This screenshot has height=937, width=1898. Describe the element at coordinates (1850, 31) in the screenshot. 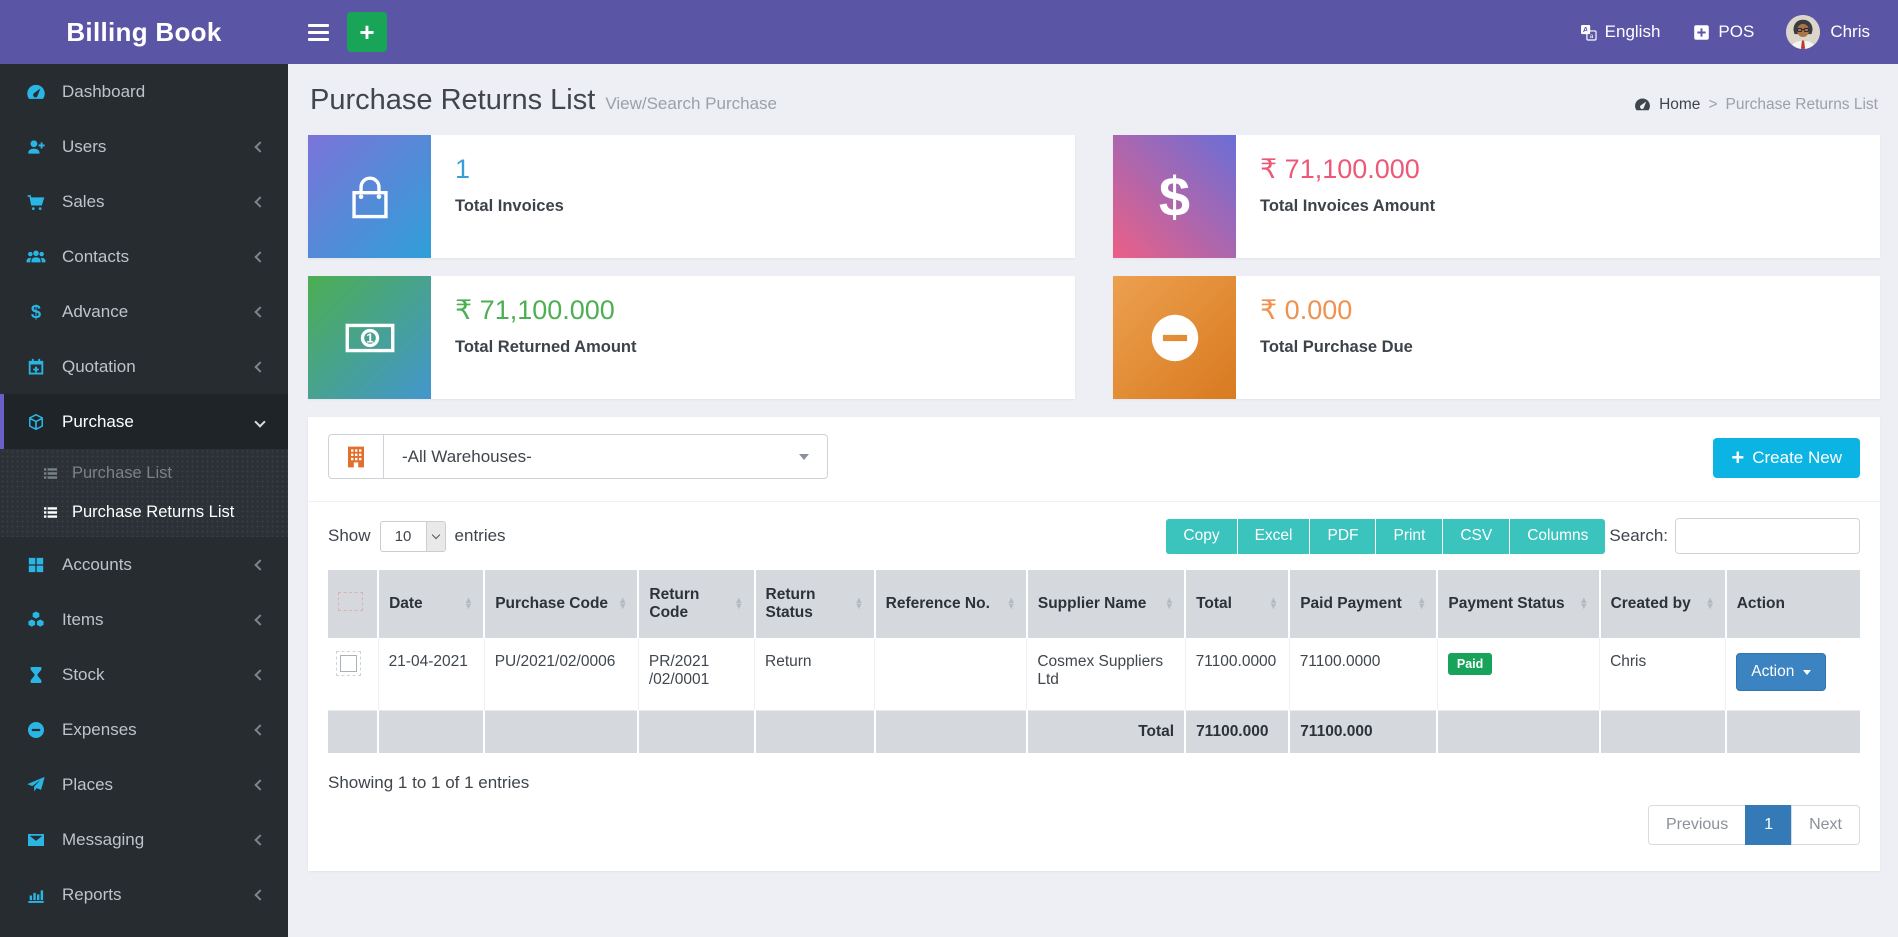

I see `username-label: Chris` at that location.